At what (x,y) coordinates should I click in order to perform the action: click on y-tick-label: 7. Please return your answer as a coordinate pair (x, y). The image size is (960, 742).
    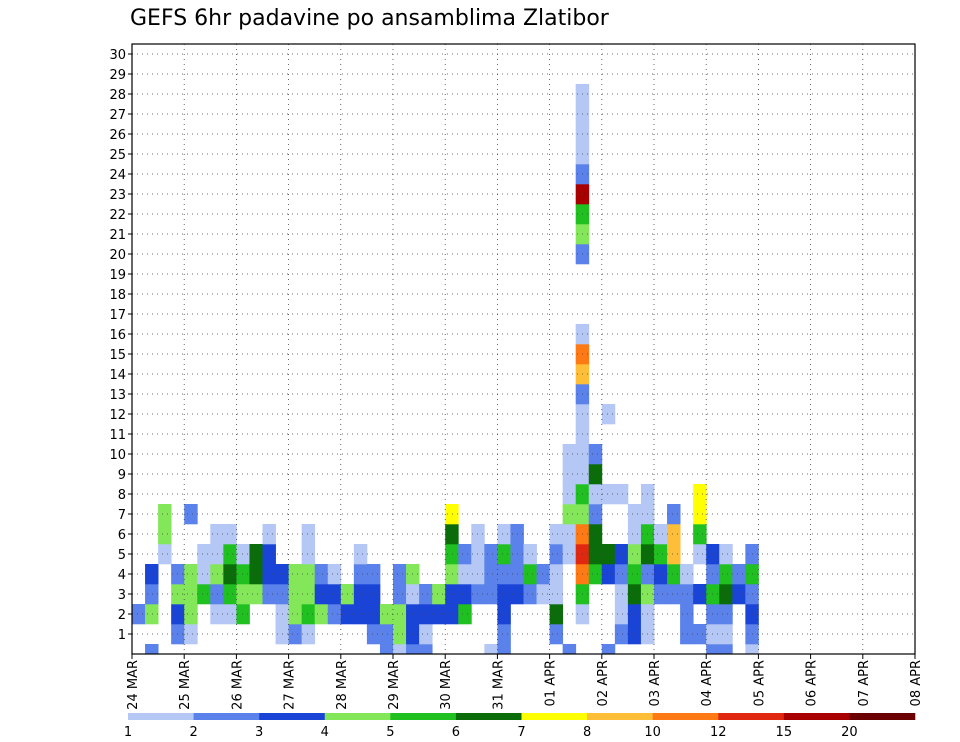
    Looking at the image, I should click on (122, 515).